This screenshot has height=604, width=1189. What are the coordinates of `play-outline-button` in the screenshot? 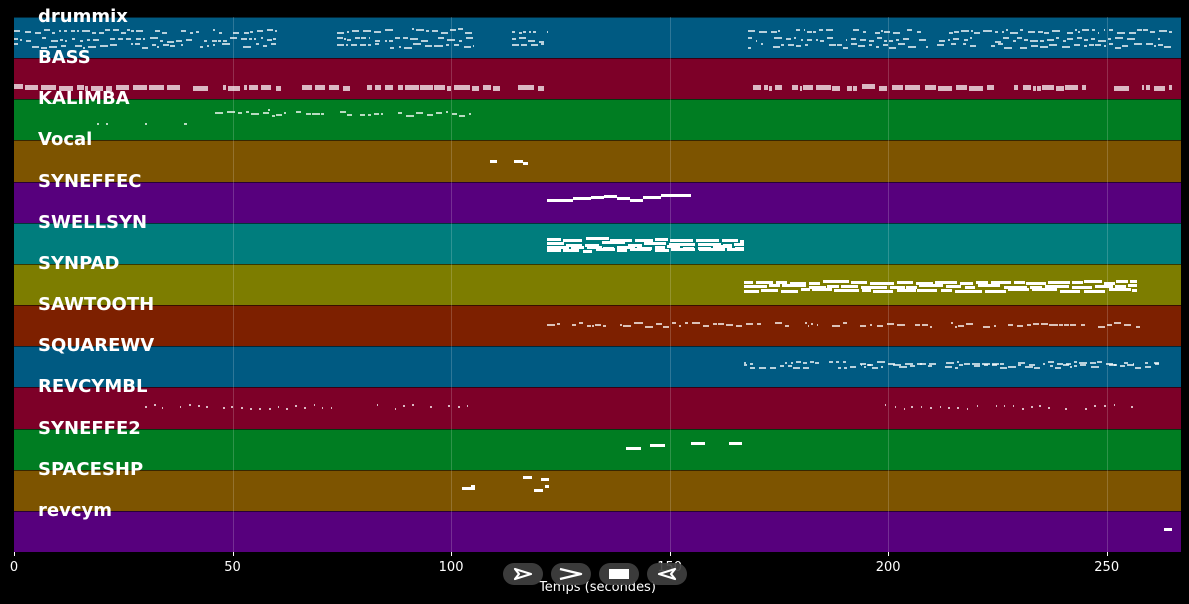 It's located at (523, 574).